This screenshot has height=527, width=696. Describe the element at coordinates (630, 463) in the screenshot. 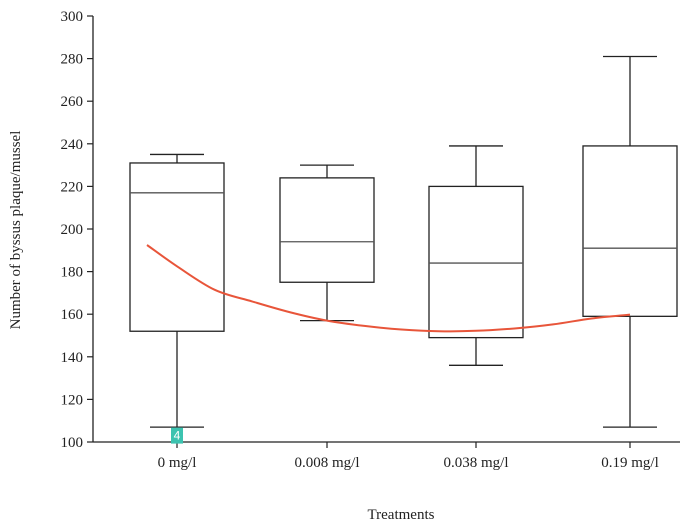

I see `x-tick-label: 0.19 mg/l` at that location.